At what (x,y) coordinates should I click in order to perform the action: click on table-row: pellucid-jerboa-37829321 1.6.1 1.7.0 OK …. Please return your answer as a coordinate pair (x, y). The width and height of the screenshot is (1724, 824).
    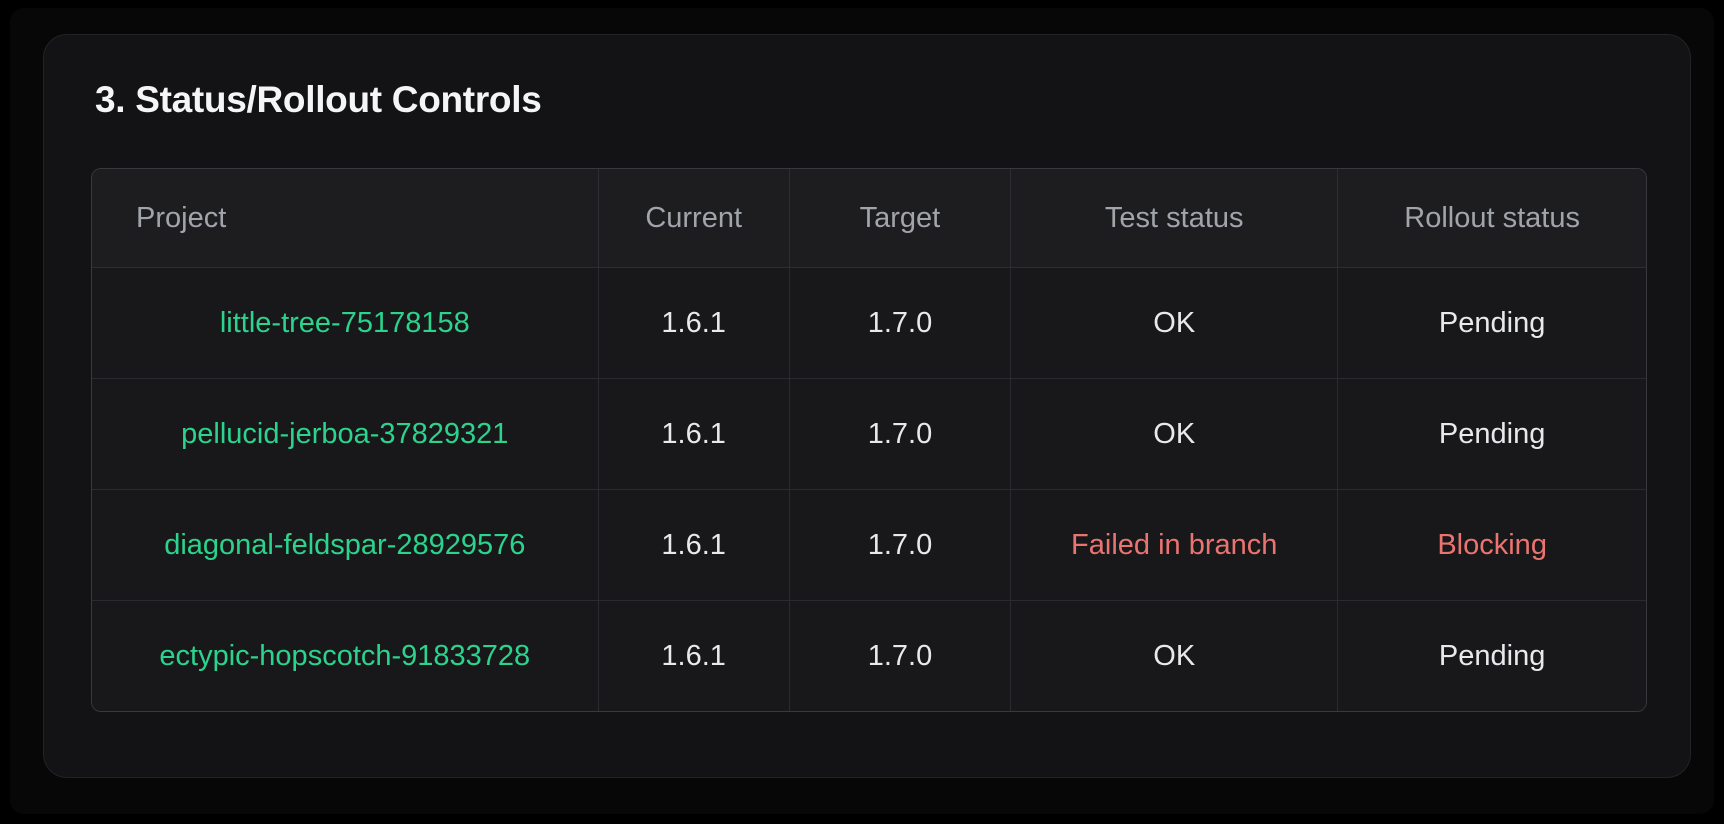
    Looking at the image, I should click on (869, 434).